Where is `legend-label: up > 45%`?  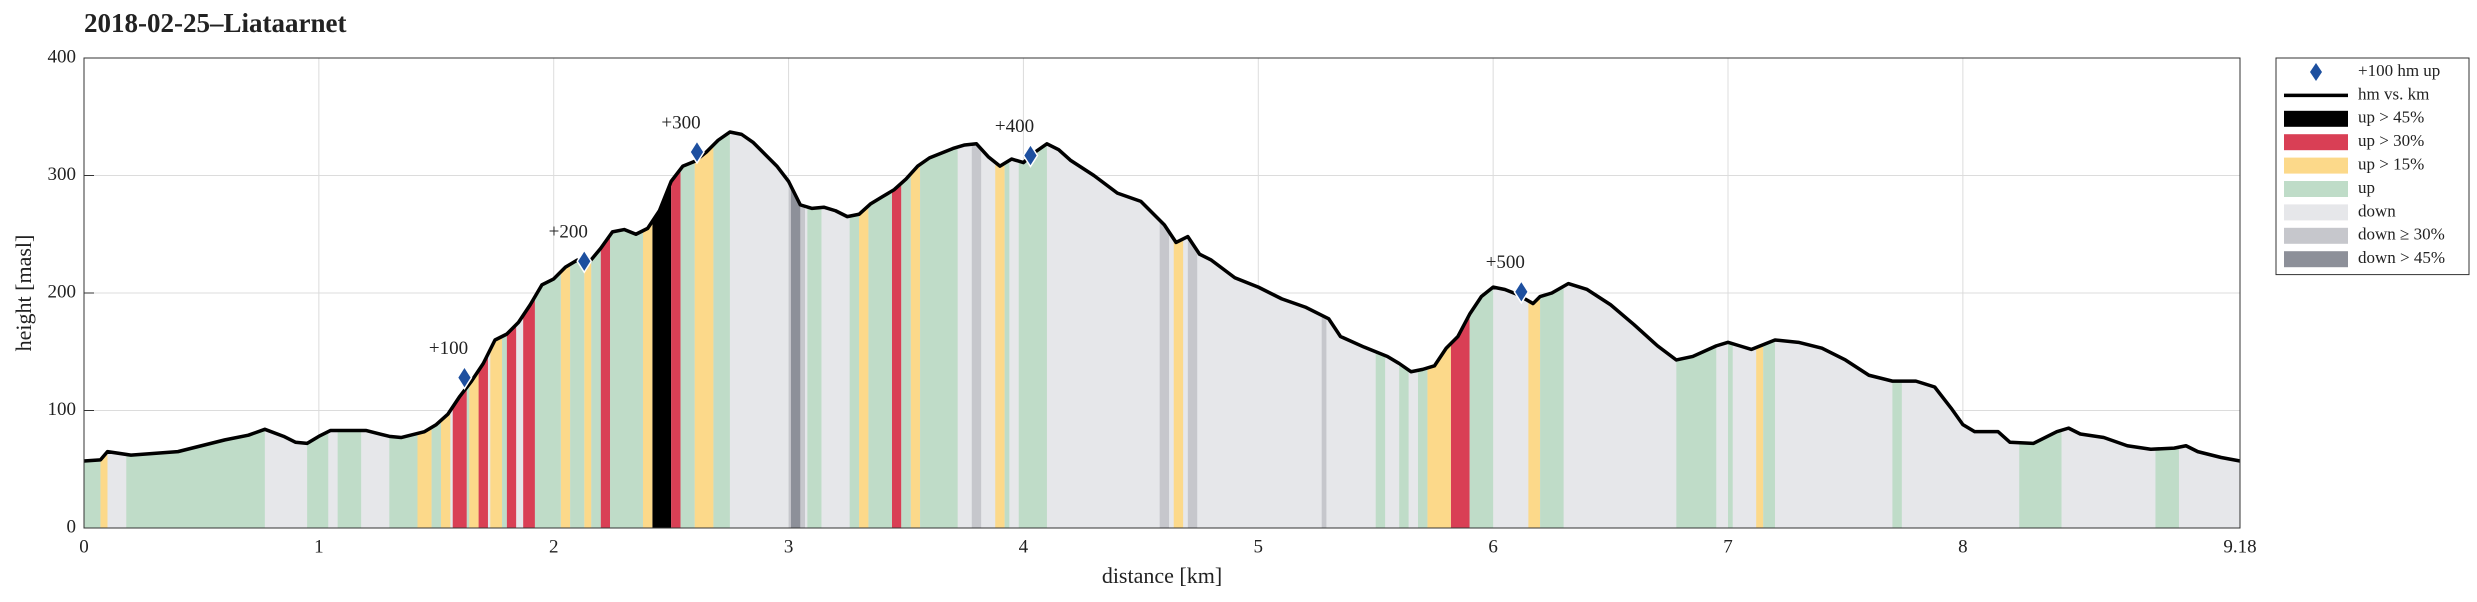 legend-label: up > 45% is located at coordinates (2391, 117).